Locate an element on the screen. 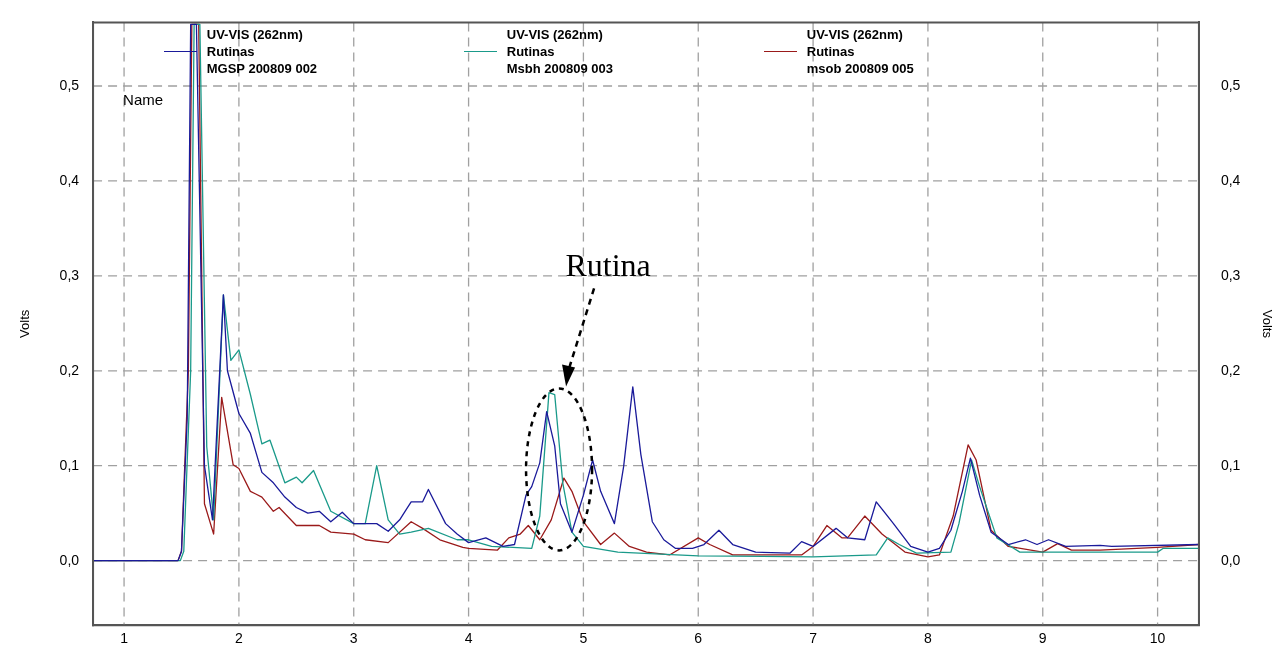 This screenshot has height=654, width=1286. y2-tick-label: 0,0 is located at coordinates (1230, 559).